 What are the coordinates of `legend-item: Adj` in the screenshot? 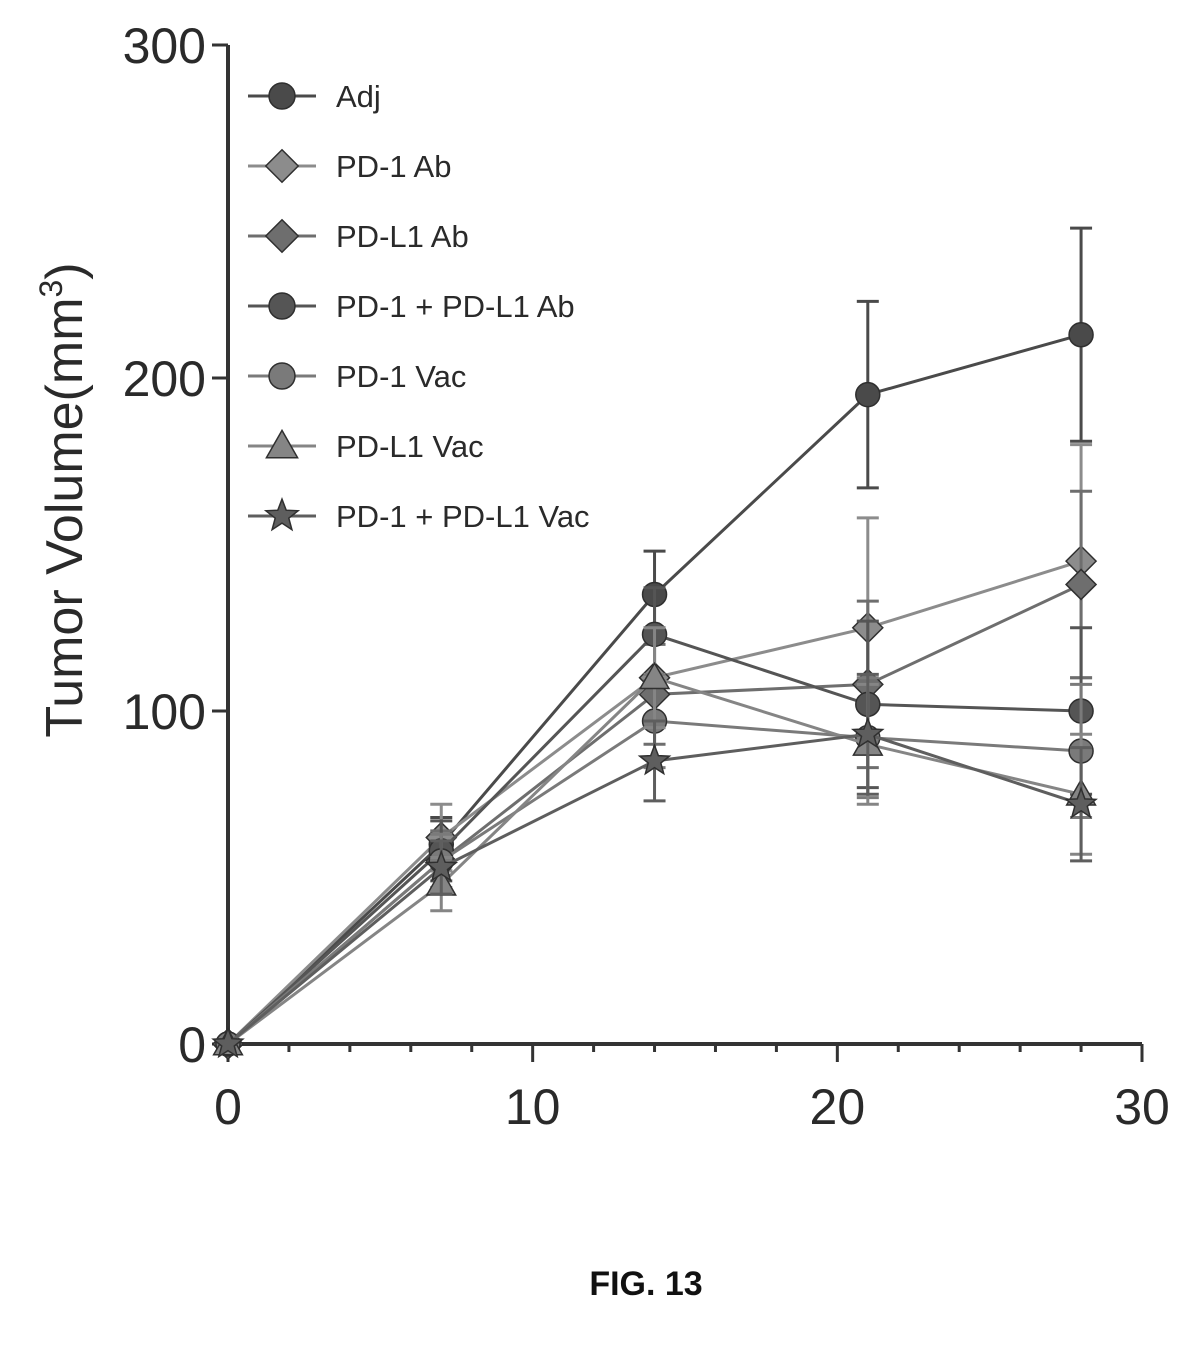 It's located at (314, 96).